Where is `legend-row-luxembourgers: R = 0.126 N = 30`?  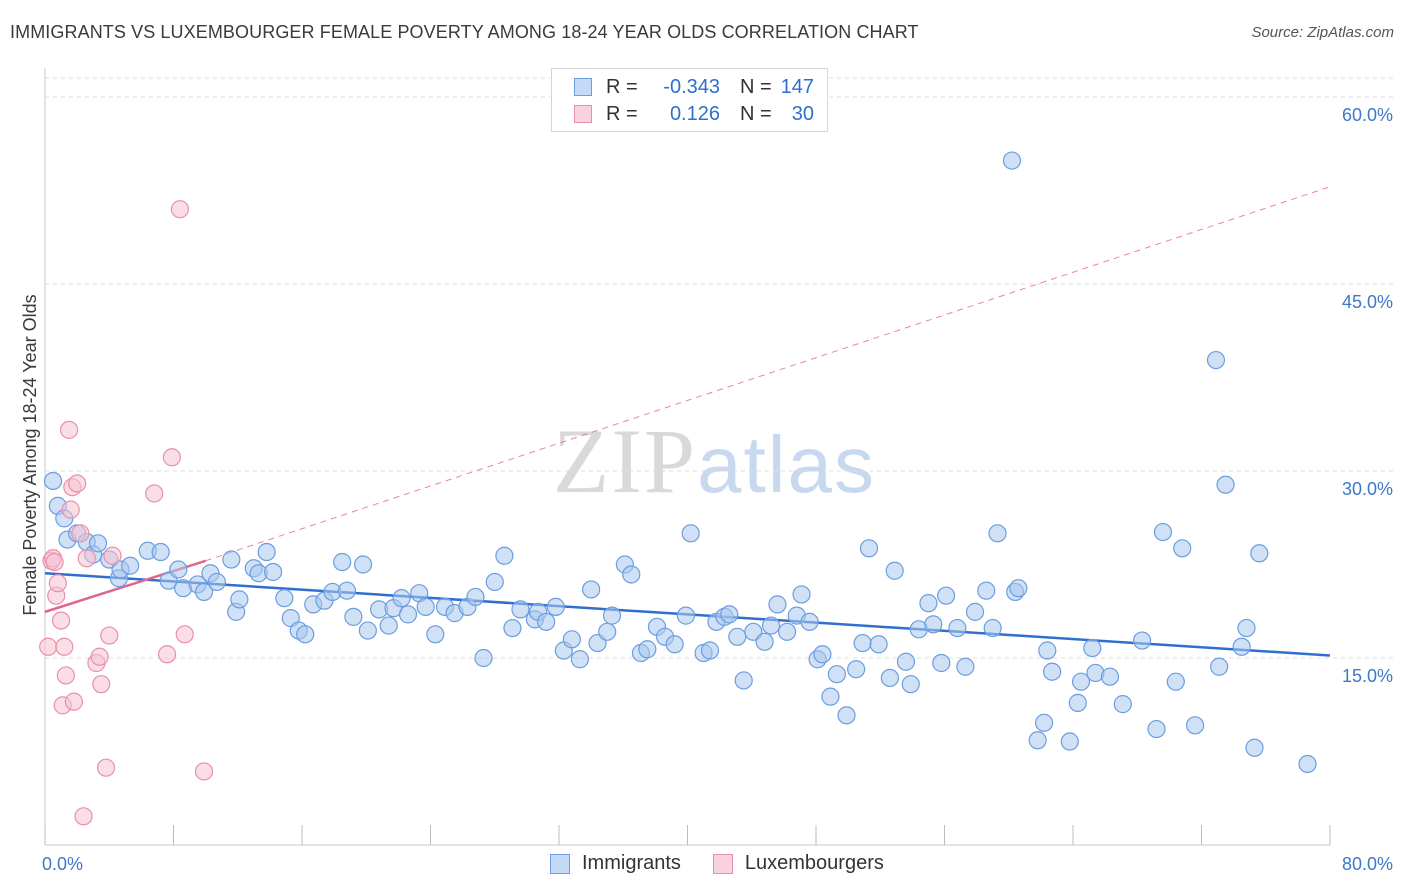
legend-row-luxembourgers: R = 0.126 N = 30 is located at coordinates (683, 114).